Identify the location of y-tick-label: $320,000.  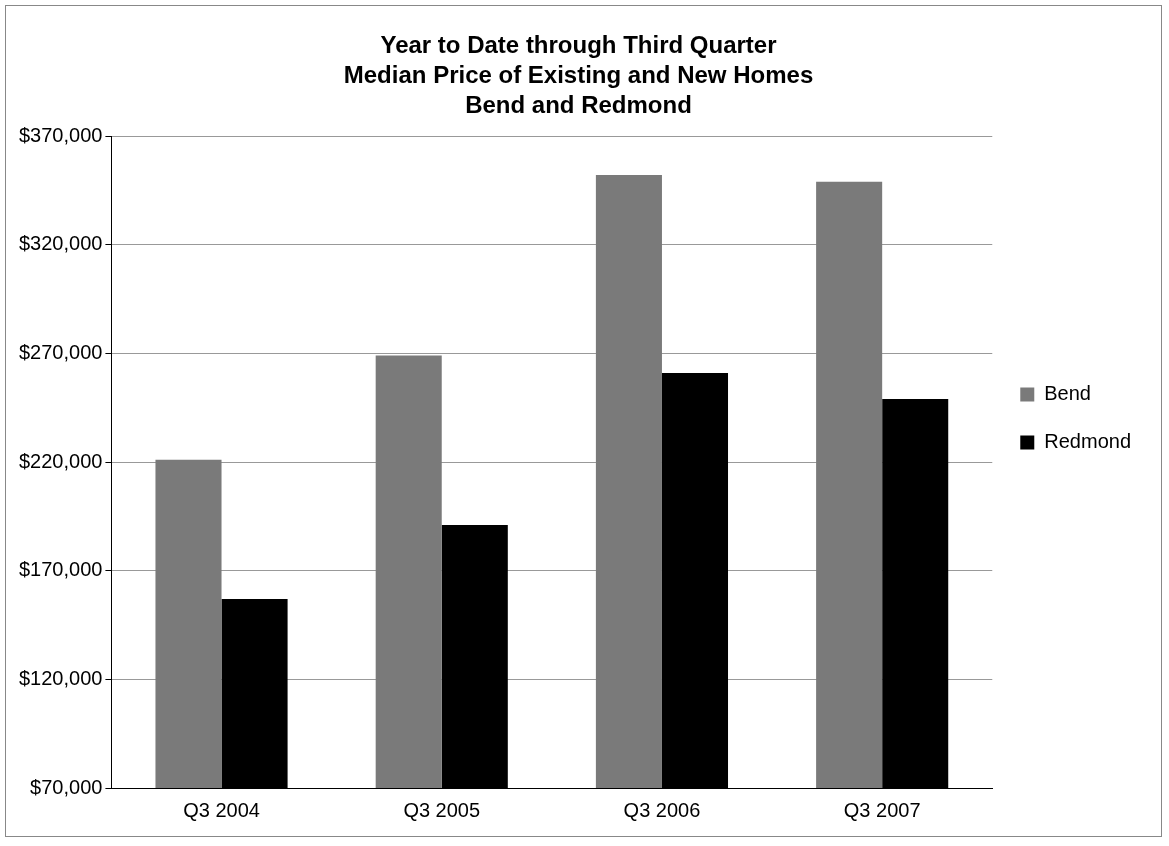
(61, 243).